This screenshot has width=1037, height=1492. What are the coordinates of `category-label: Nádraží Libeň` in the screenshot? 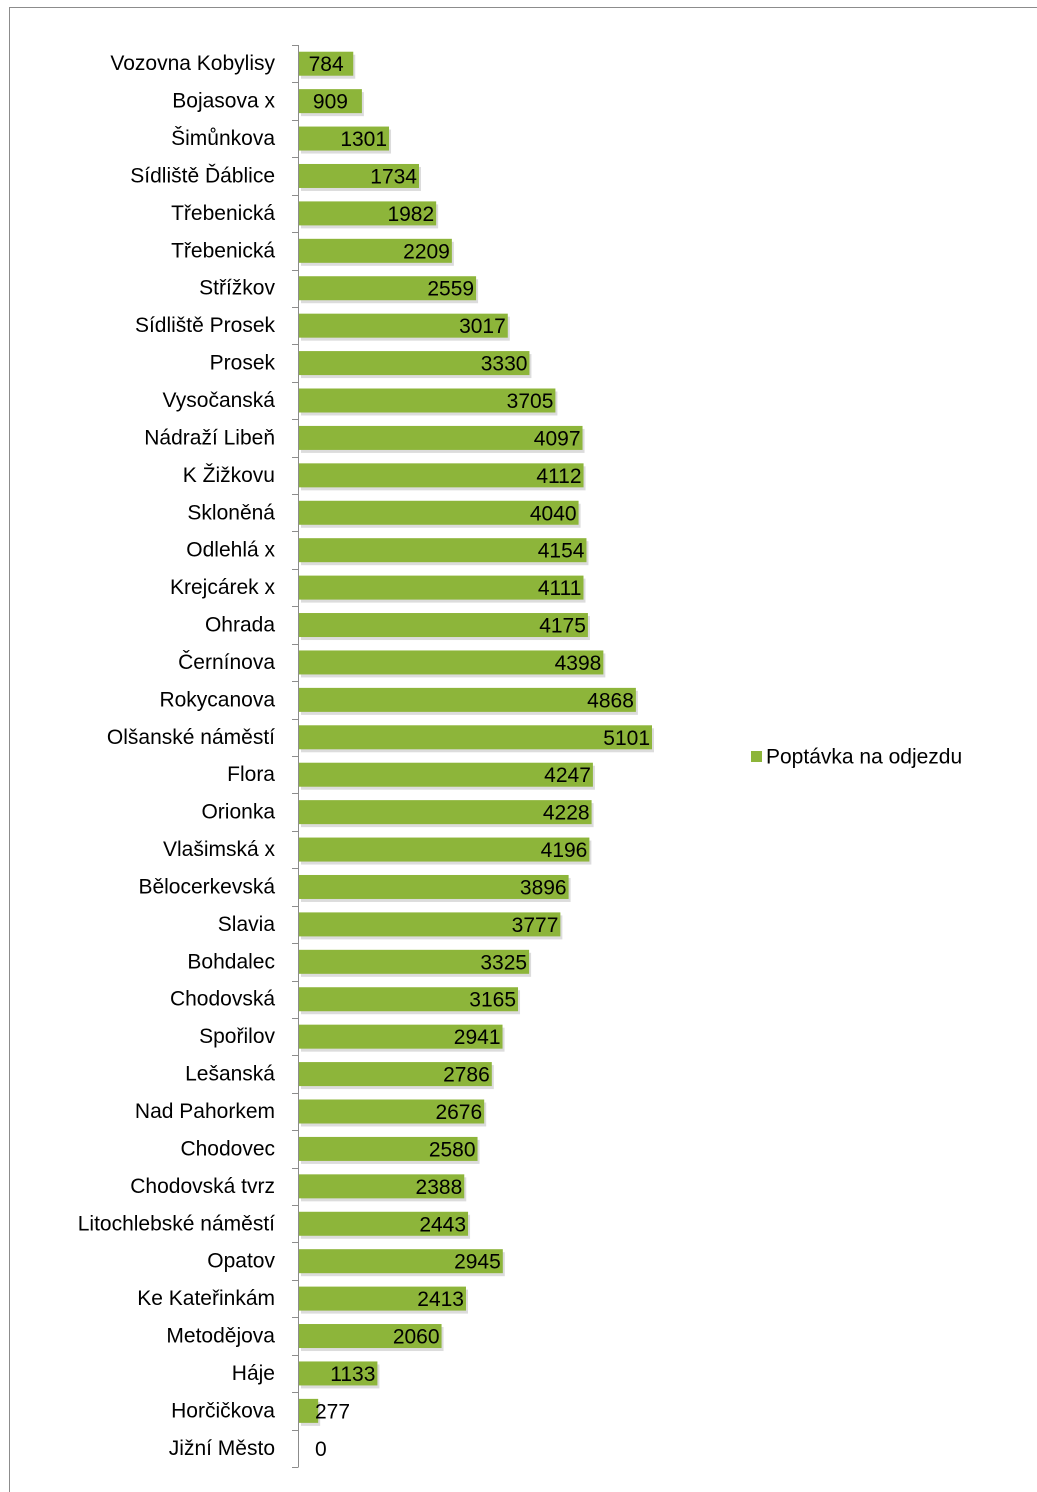 It's located at (209, 437).